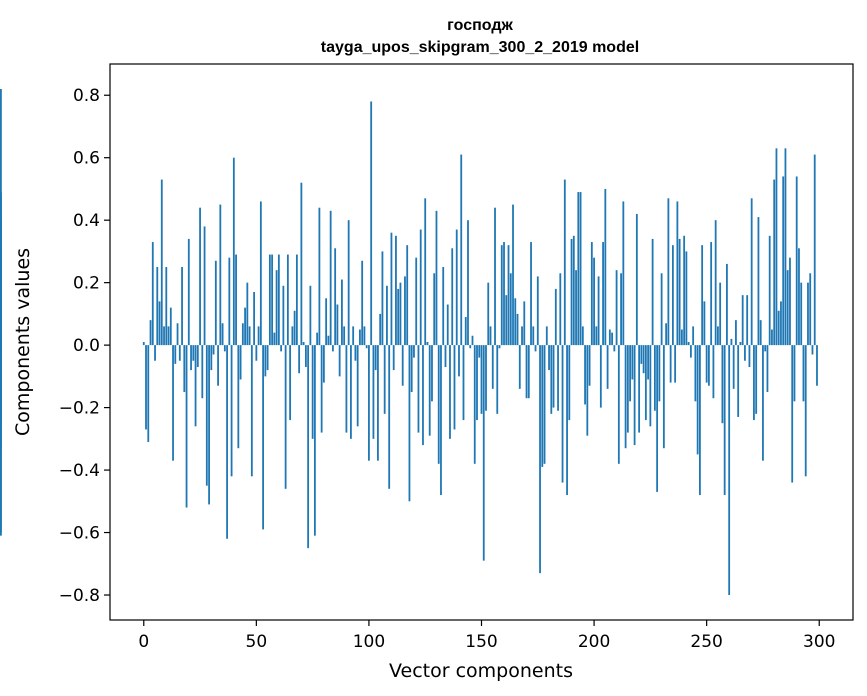 The height and width of the screenshot is (696, 867). I want to click on chart-subtitle: tayga_upos_skipgram_300_2_2019 model, so click(480, 47).